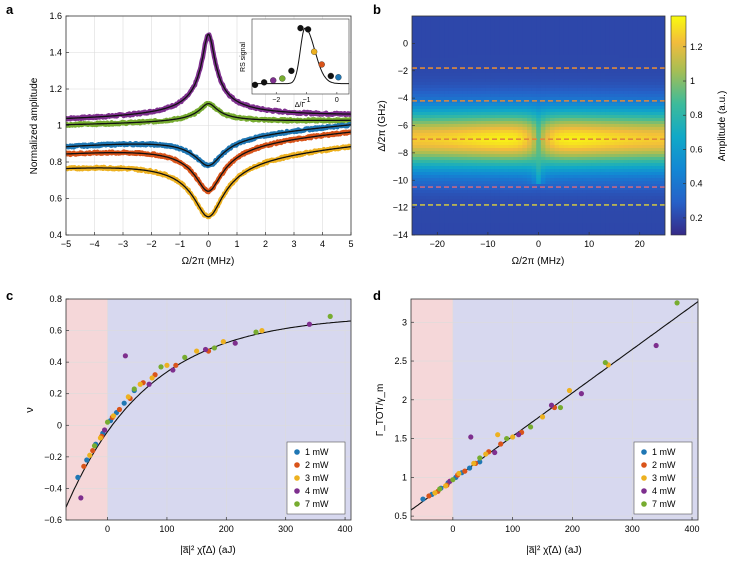 The height and width of the screenshot is (561, 738). Describe the element at coordinates (400, 208) in the screenshot. I see `panel-b-ytick-label: −12` at that location.